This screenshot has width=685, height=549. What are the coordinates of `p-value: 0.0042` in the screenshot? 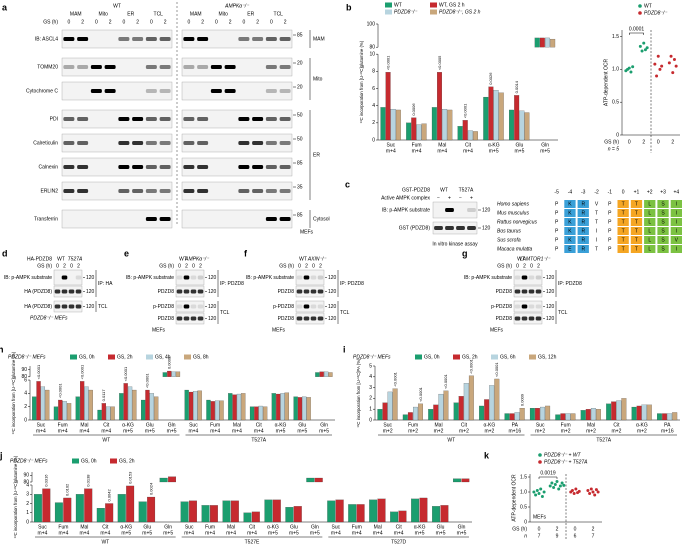 It's located at (109, 494).